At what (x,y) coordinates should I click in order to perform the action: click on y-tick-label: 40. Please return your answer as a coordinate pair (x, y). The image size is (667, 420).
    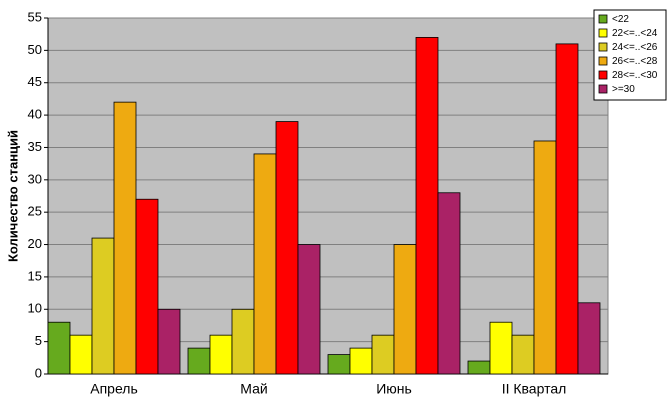
    Looking at the image, I should click on (35, 114).